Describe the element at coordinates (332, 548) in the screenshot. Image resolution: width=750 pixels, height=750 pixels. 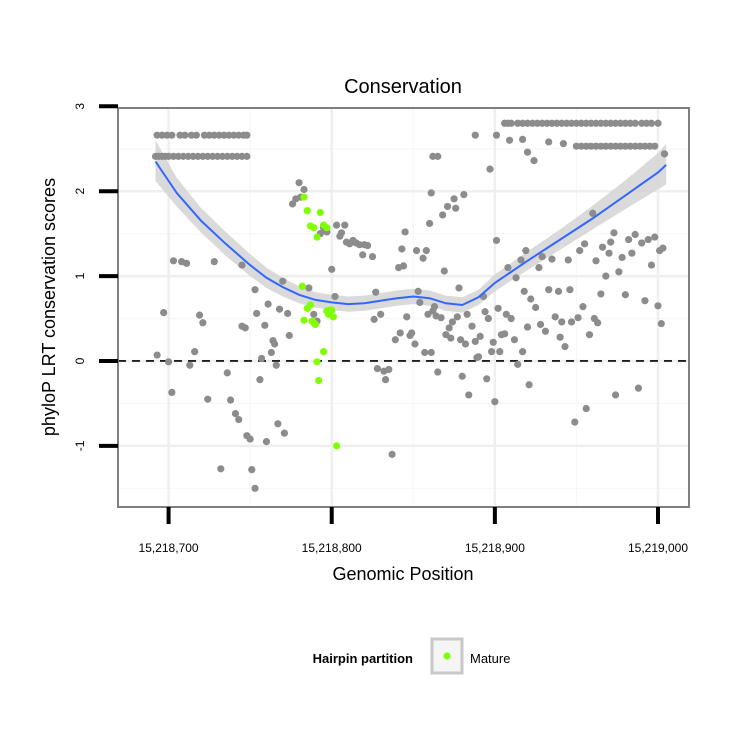
I see `x-tick-label: 15,218,800` at that location.